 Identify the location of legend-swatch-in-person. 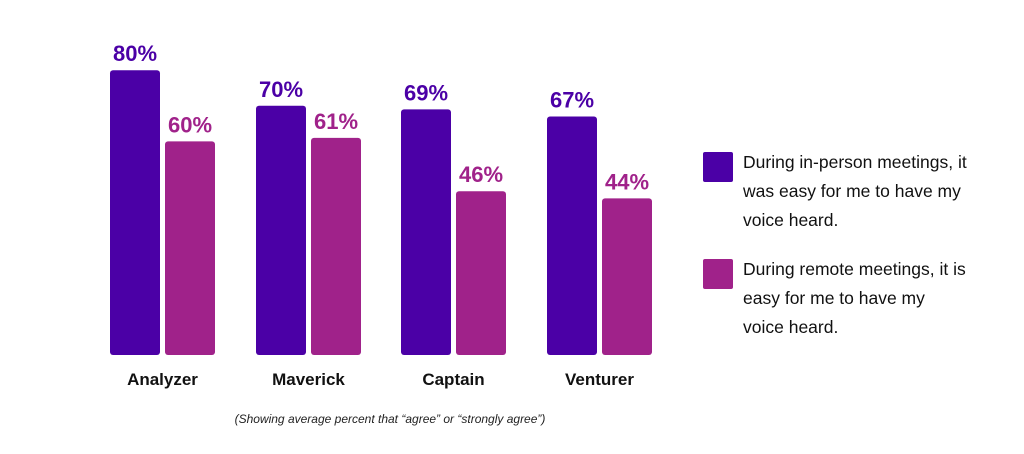
(718, 167).